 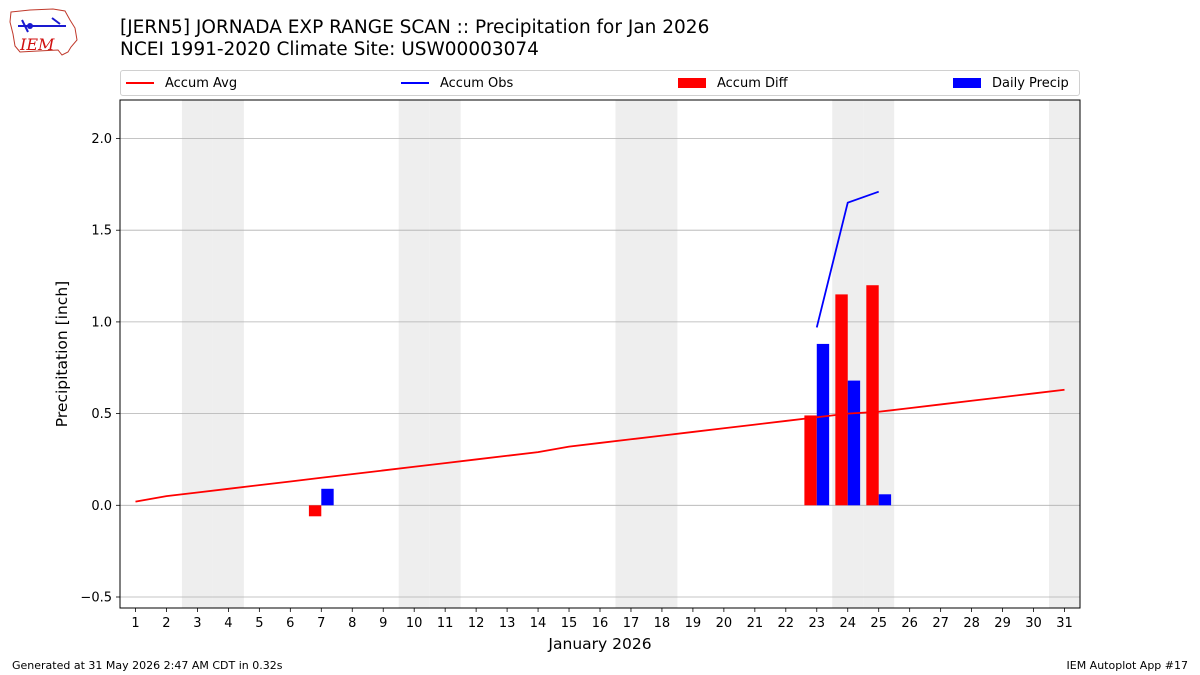 I want to click on logo-text: IEM, so click(x=37, y=44).